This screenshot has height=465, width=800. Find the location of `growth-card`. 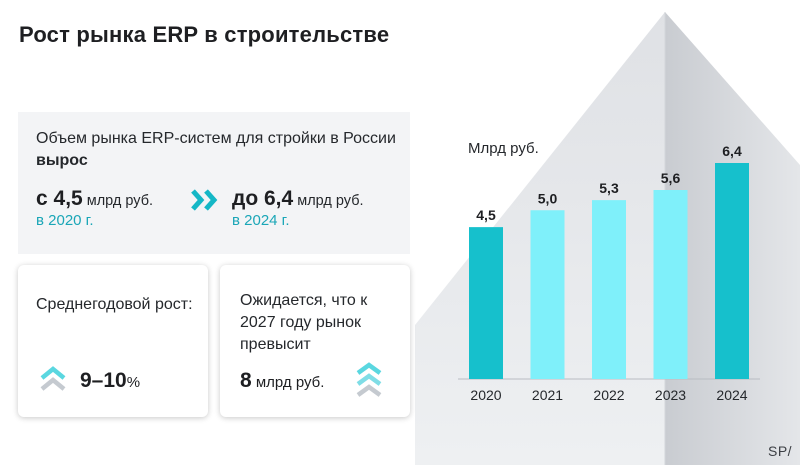

growth-card is located at coordinates (113, 341).